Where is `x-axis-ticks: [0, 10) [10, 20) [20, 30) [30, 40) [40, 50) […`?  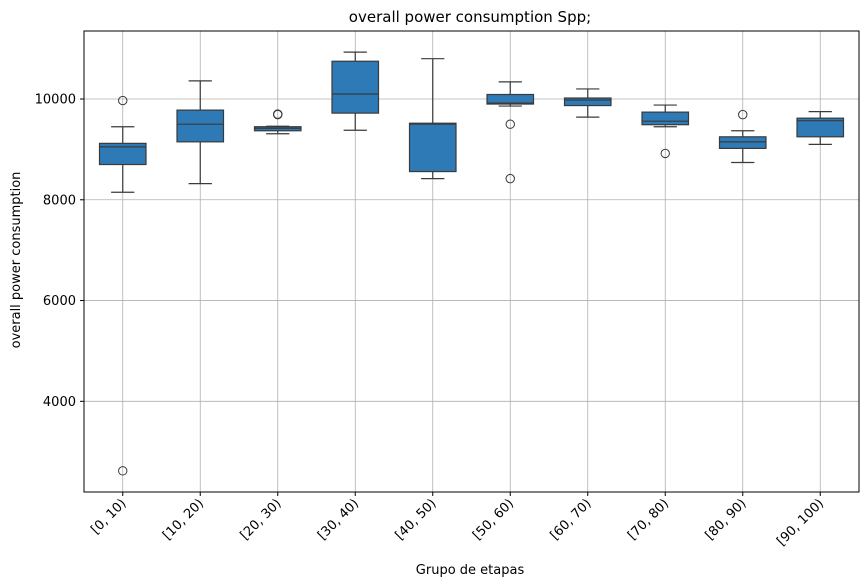
x-axis-ticks: [0, 10) [10, 20) [20, 30) [30, 40) [40, 50) [… is located at coordinates (457, 520).